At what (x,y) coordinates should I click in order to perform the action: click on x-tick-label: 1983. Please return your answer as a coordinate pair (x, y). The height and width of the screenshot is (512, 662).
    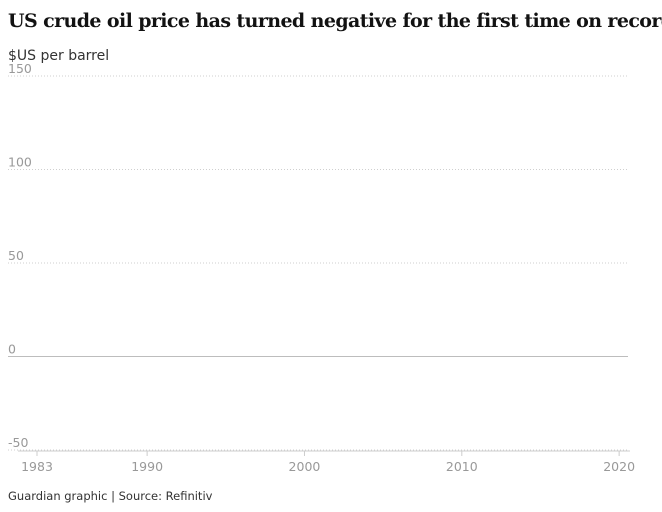
    Looking at the image, I should click on (37, 466).